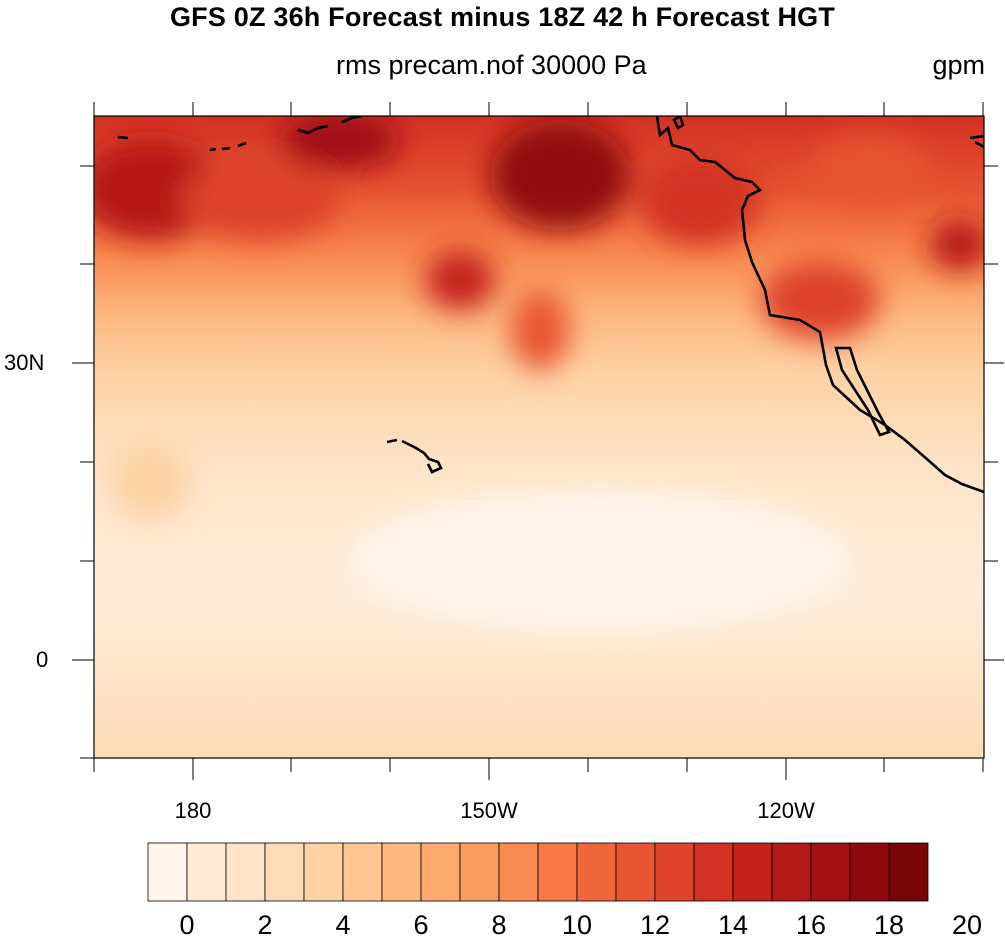  I want to click on coastline-baja-california, so click(862, 391).